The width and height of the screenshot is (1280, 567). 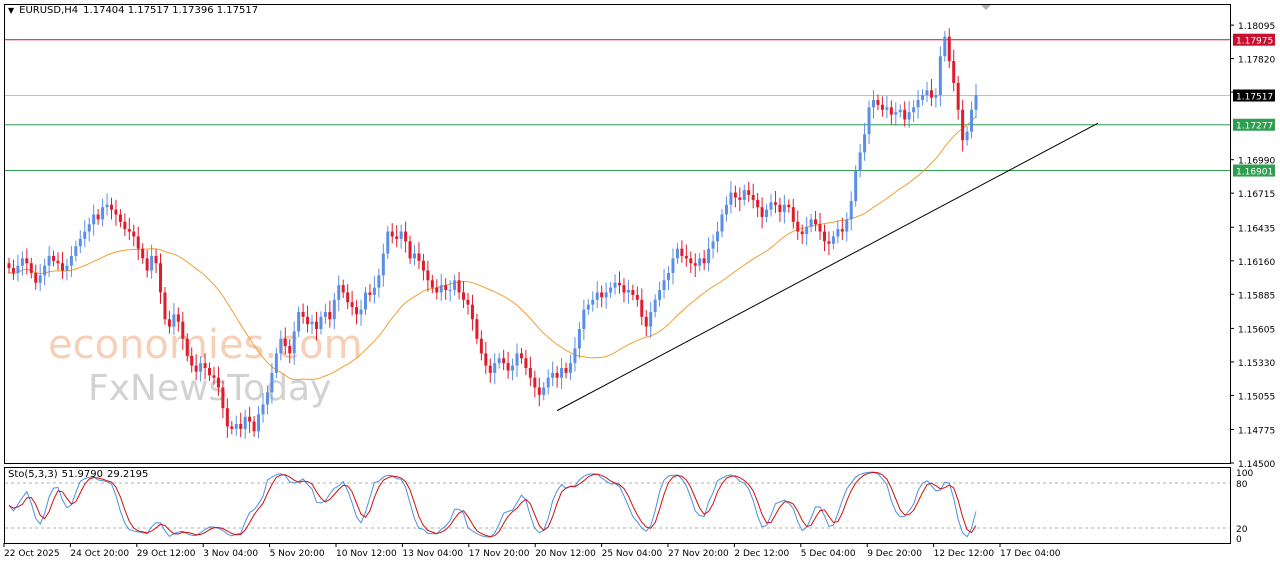 I want to click on time-tick-label: 10 Nov 12:00, so click(x=366, y=554).